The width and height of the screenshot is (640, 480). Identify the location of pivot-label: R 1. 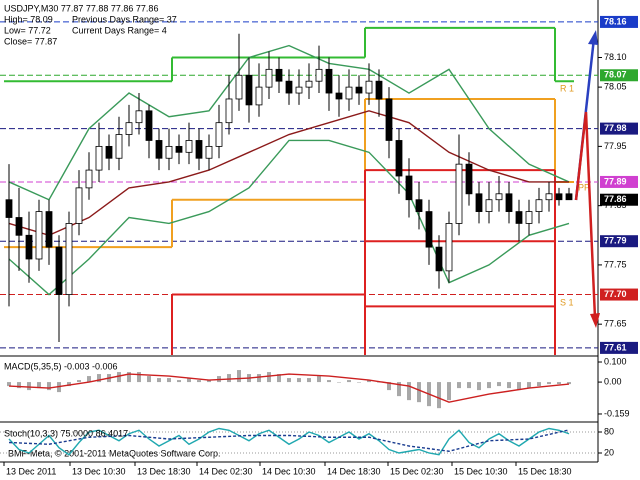
(567, 88).